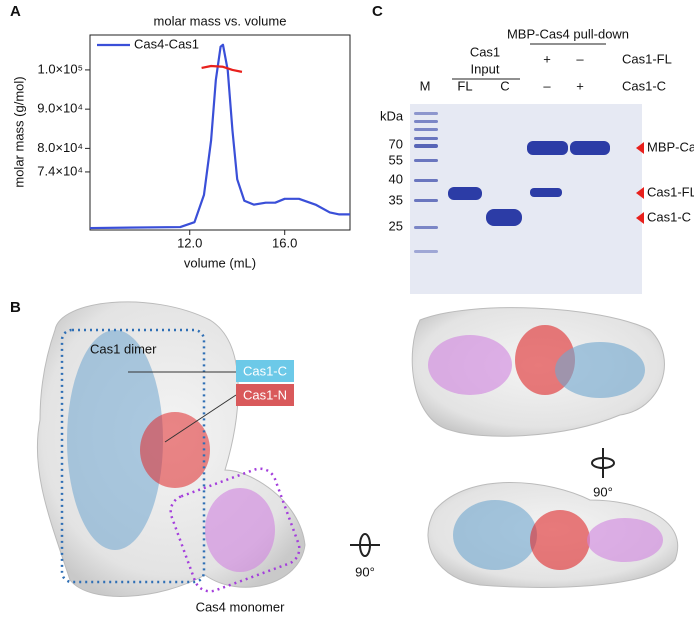 The image size is (694, 628). I want to click on x-tick-label: 16.0, so click(284, 242).